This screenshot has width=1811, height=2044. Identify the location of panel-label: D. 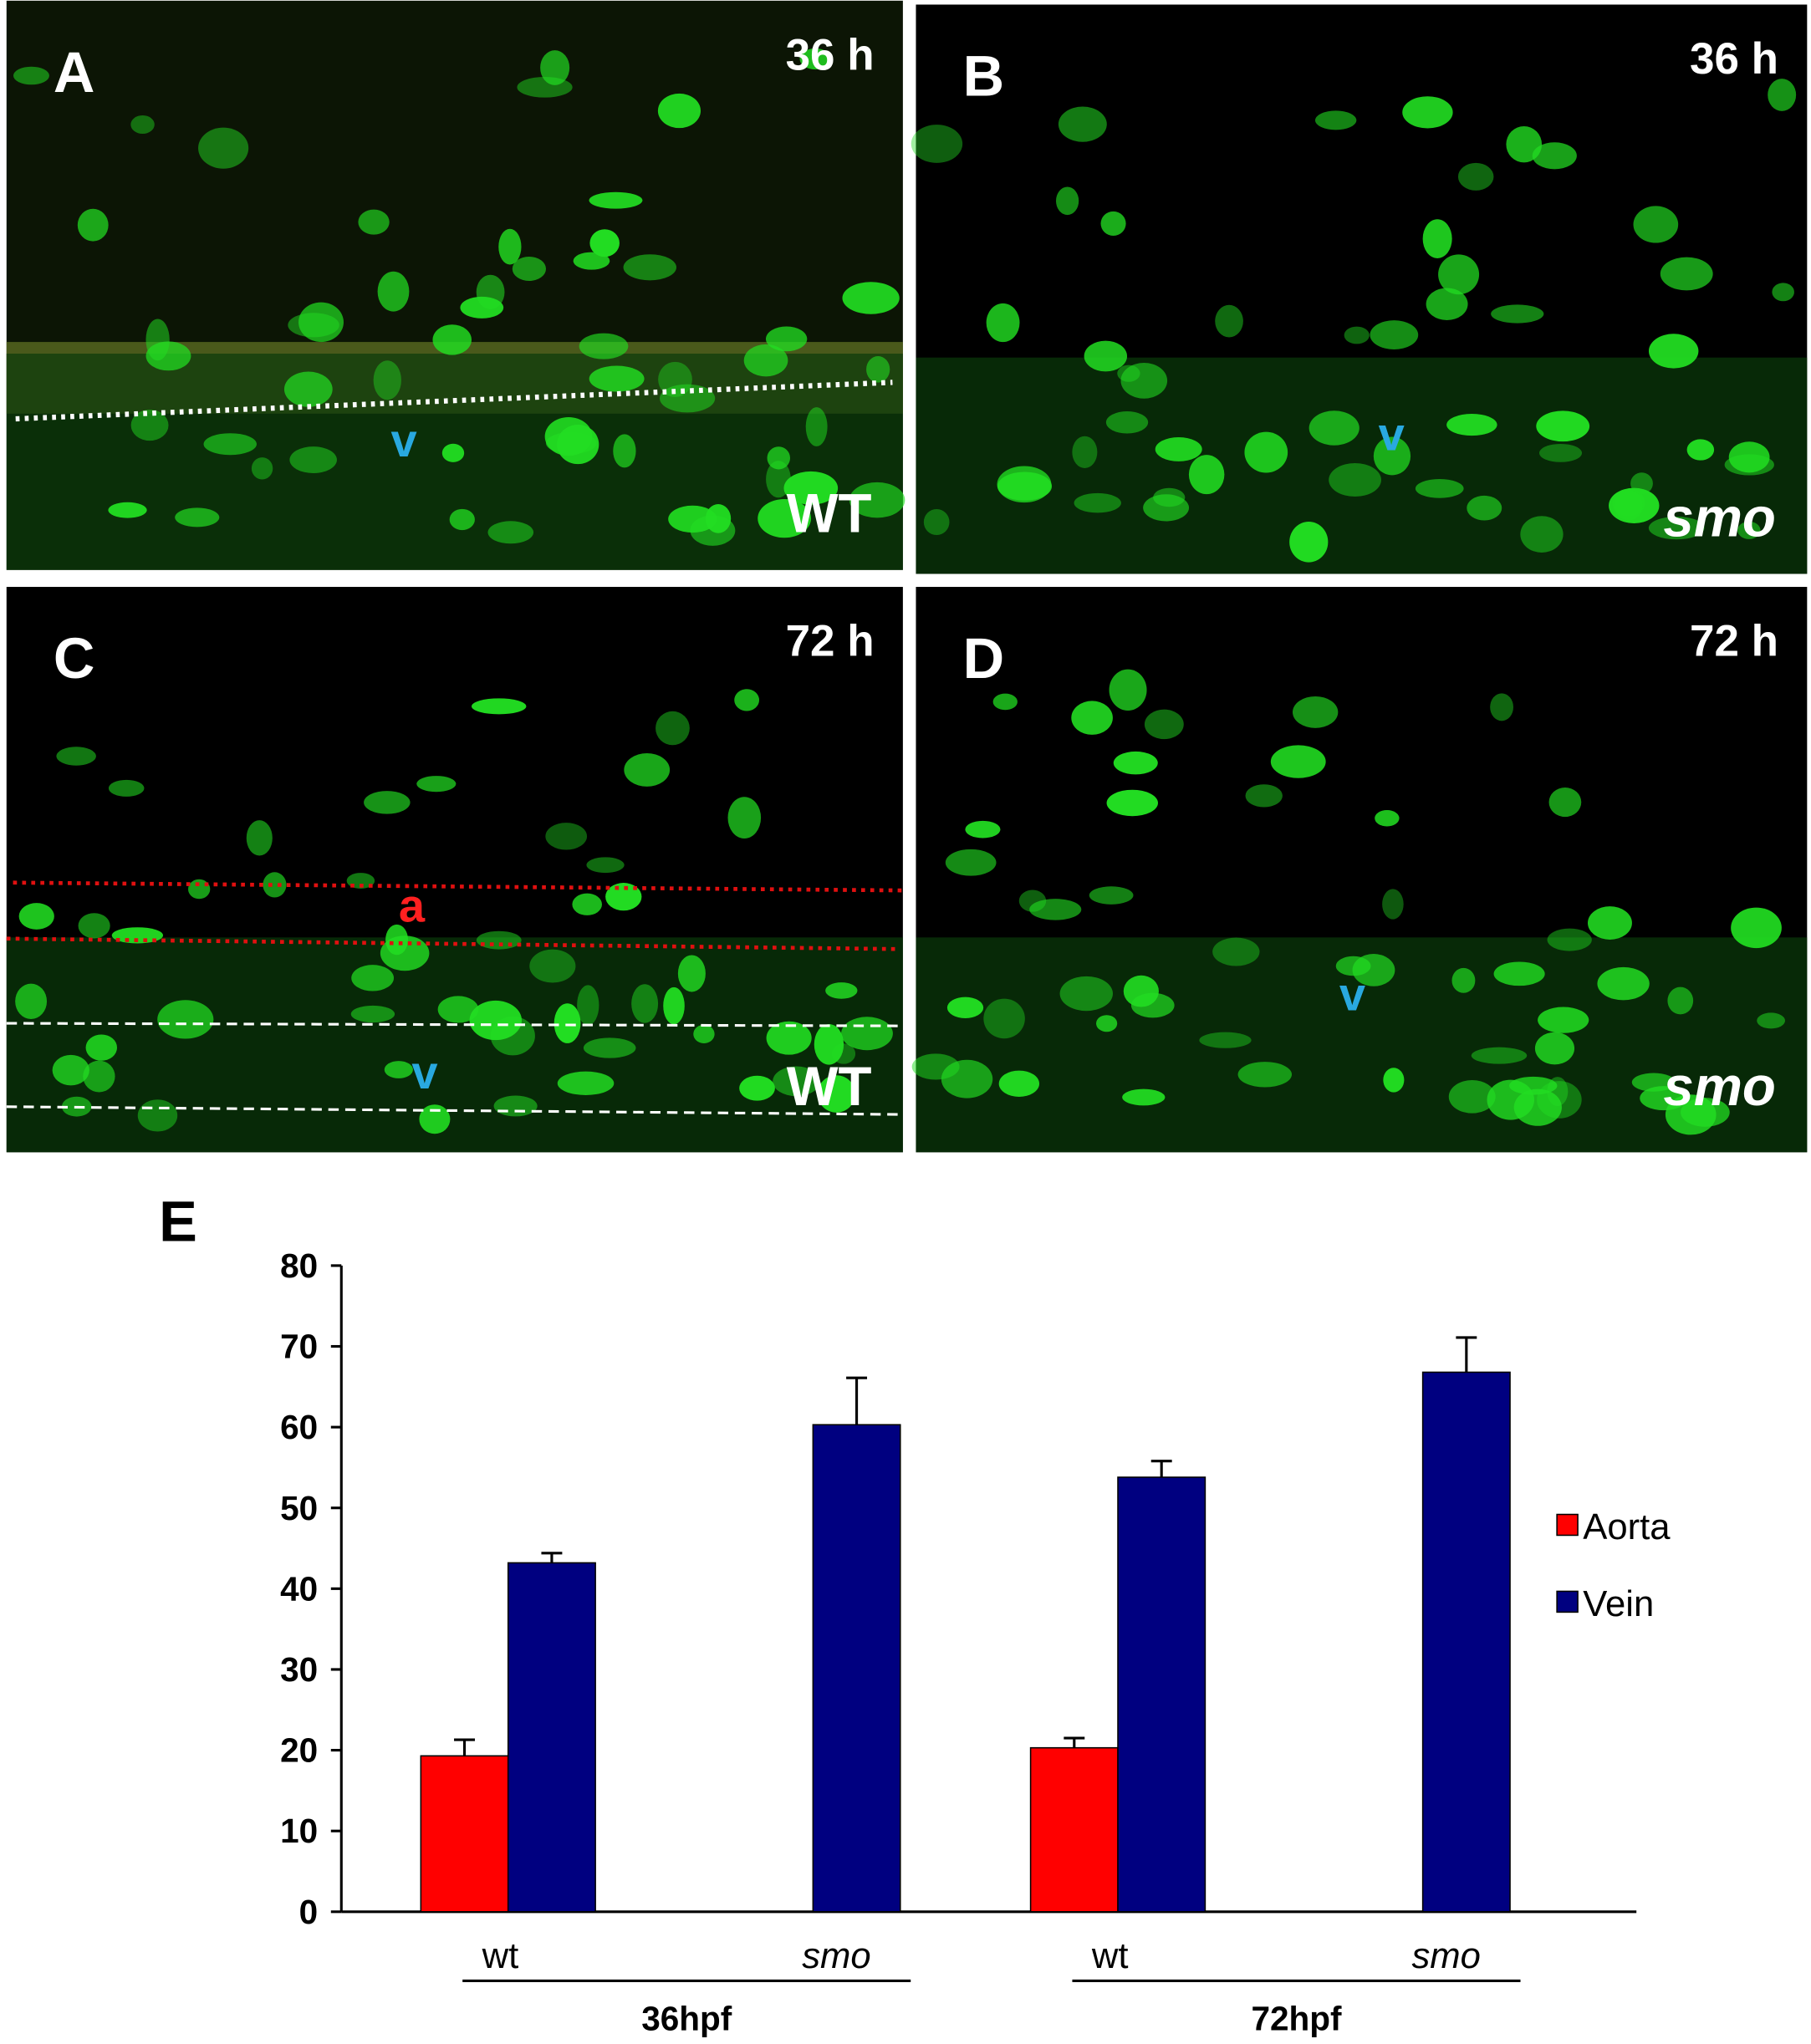
(984, 658).